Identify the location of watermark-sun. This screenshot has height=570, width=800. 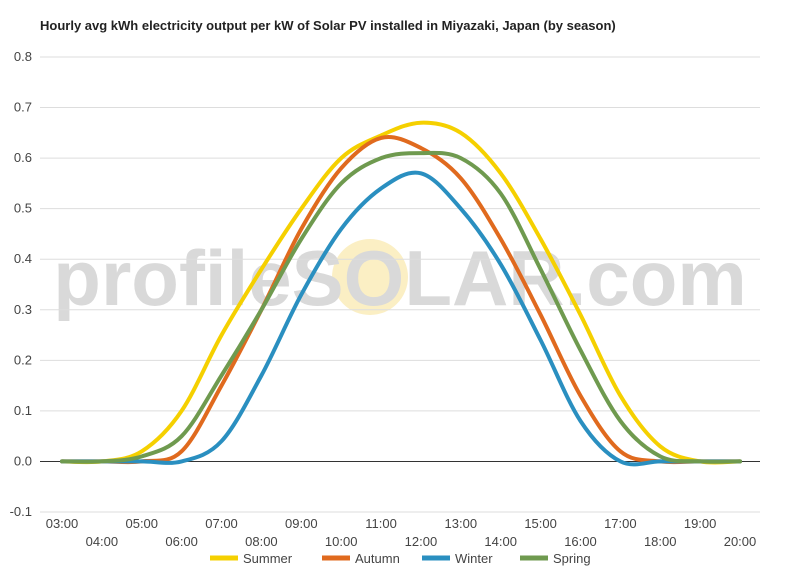
(370, 277).